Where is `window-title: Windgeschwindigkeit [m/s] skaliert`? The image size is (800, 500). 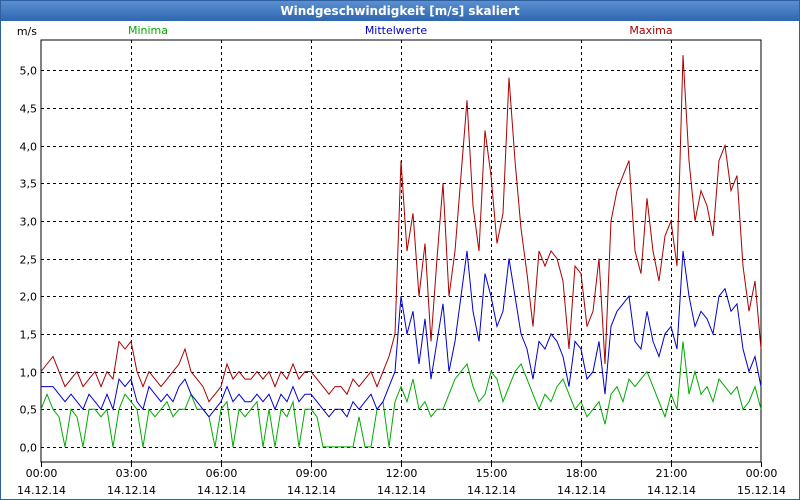
window-title: Windgeschwindigkeit [m/s] skaliert is located at coordinates (400, 11).